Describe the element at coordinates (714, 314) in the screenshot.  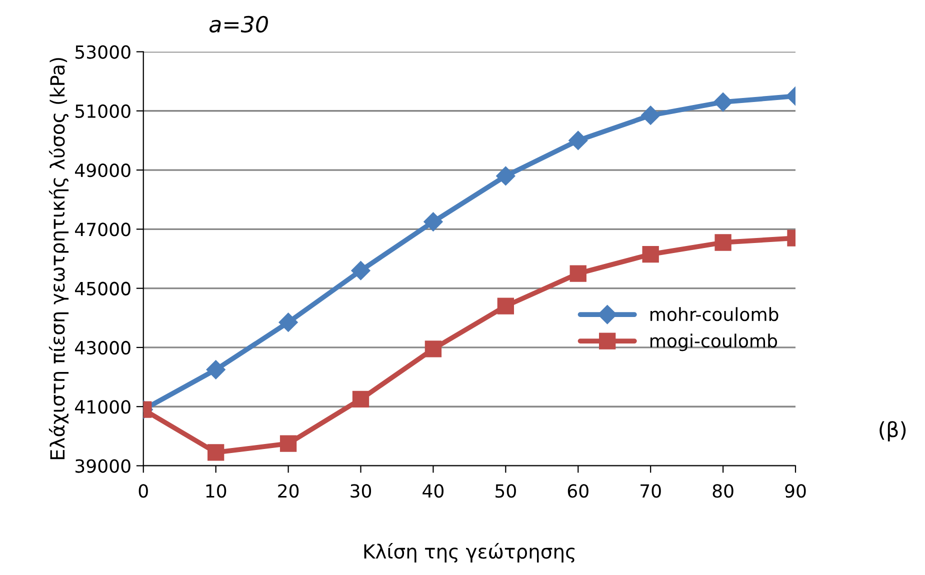
I see `legend-label: mohr-coulomb` at that location.